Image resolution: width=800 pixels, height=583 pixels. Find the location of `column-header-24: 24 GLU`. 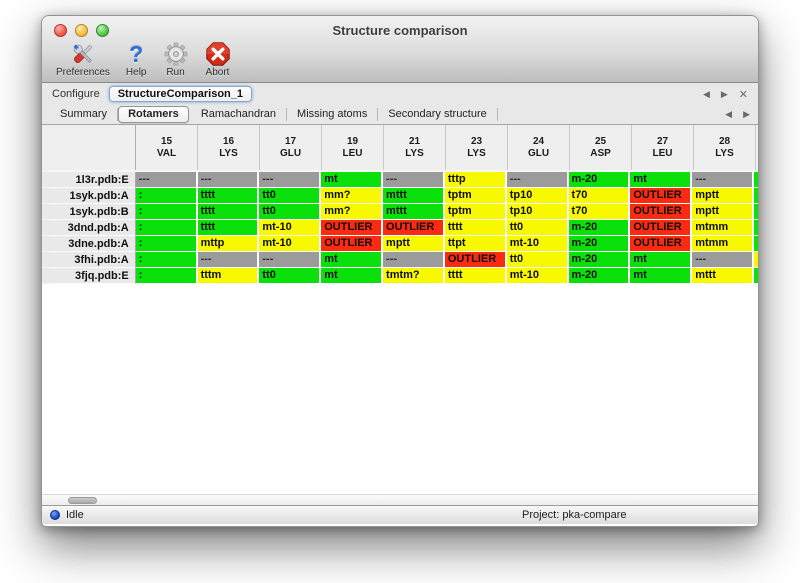

column-header-24: 24 GLU is located at coordinates (539, 147).